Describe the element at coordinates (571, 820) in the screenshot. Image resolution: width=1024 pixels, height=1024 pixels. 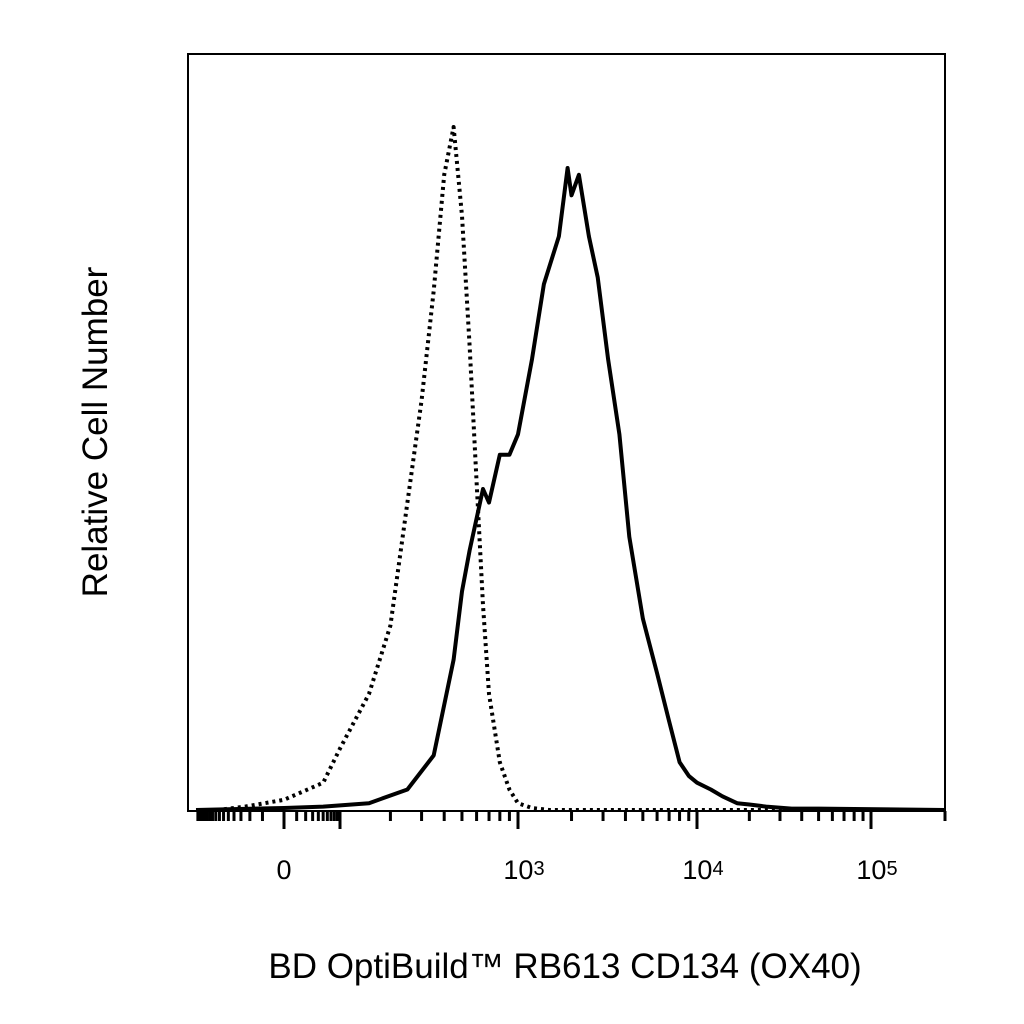
I see `x-axis-ticks` at that location.